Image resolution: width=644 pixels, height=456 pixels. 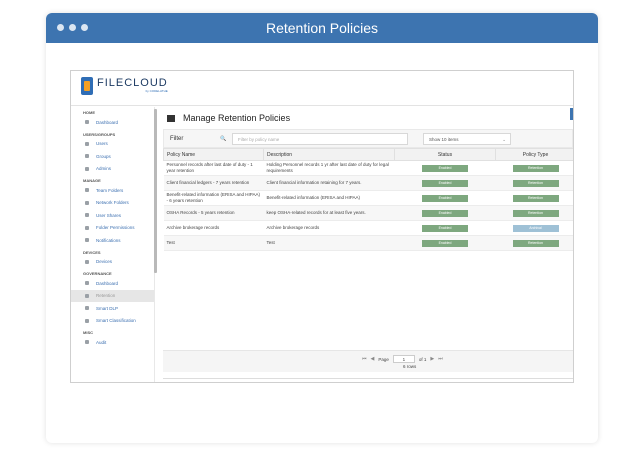 What do you see at coordinates (109, 215) in the screenshot?
I see `sidebar-item-label: User Shares` at bounding box center [109, 215].